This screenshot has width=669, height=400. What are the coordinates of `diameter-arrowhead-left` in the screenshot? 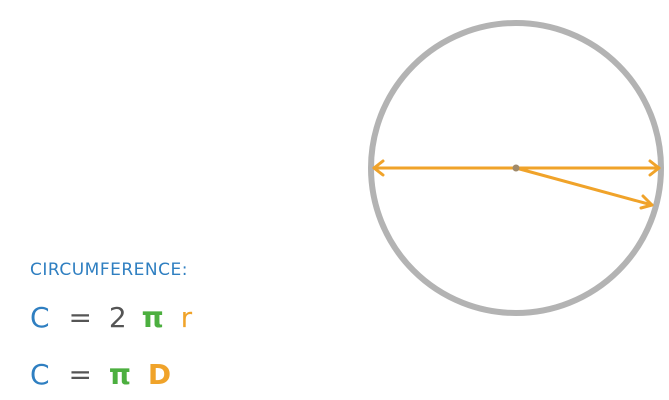 It's located at (378, 168).